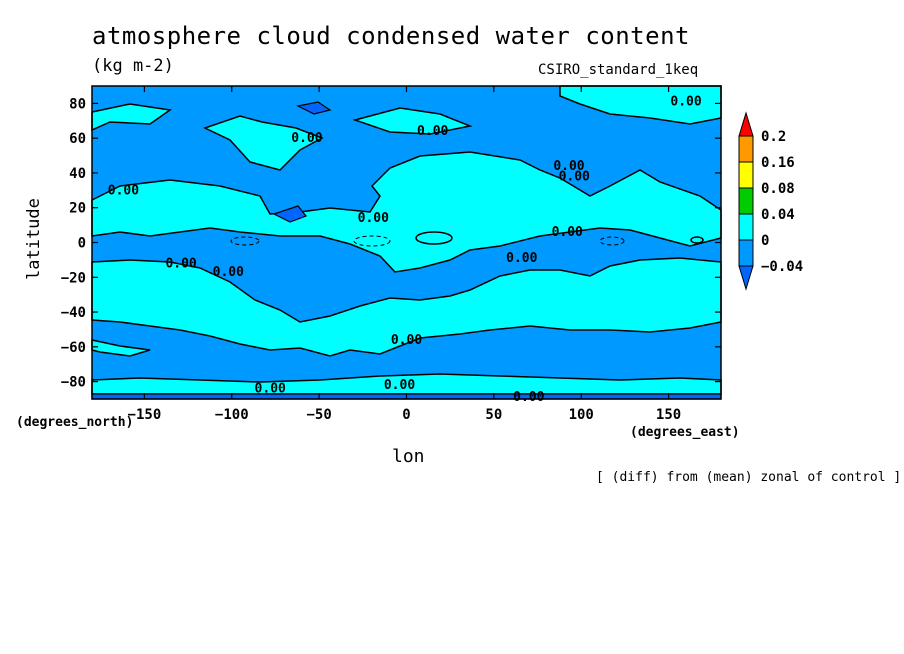 This screenshot has height=654, width=904. Describe the element at coordinates (685, 432) in the screenshot. I see `x-axis-units: (degrees_east)` at that location.